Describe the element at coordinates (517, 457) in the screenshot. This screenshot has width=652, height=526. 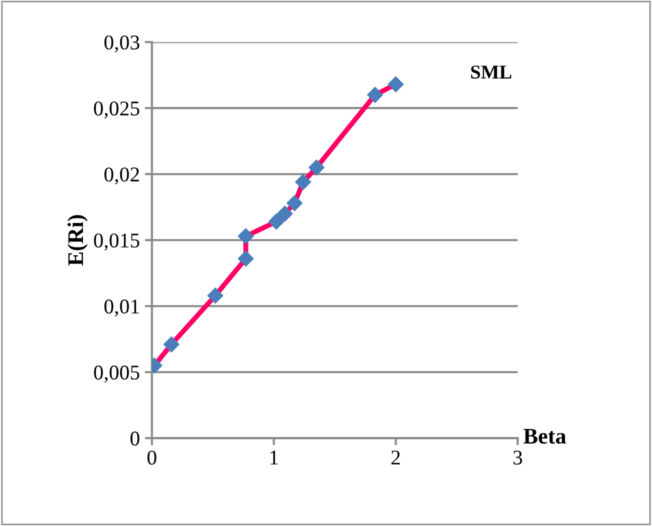
I see `x-tick-label: 3` at that location.